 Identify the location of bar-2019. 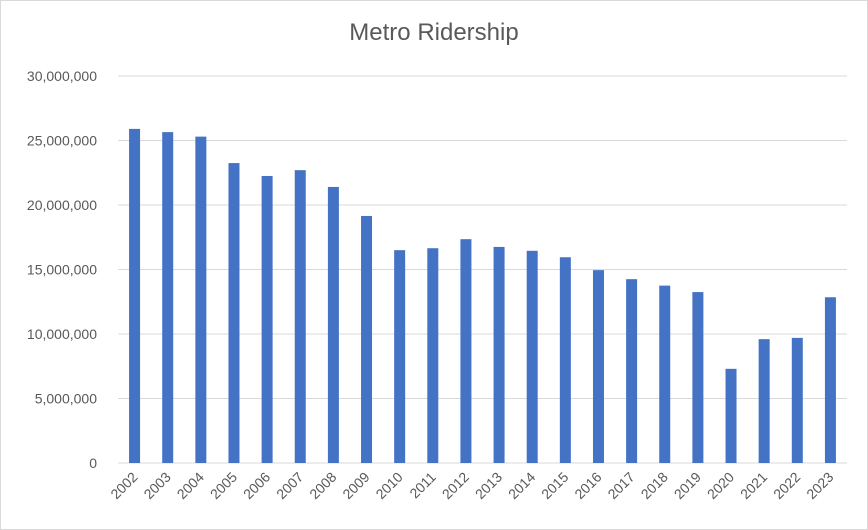
(698, 377).